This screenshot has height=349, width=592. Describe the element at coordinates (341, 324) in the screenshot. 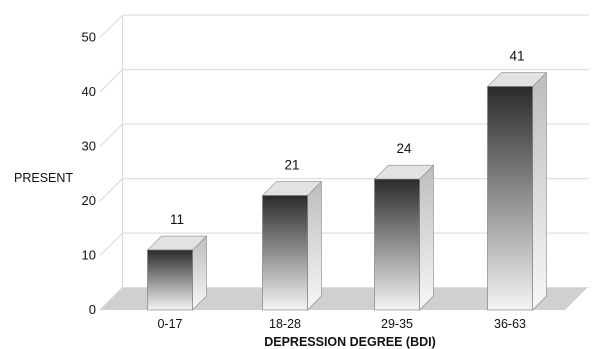

I see `x-axis-ticks: 0-17 18-28 29-35 36-63` at that location.